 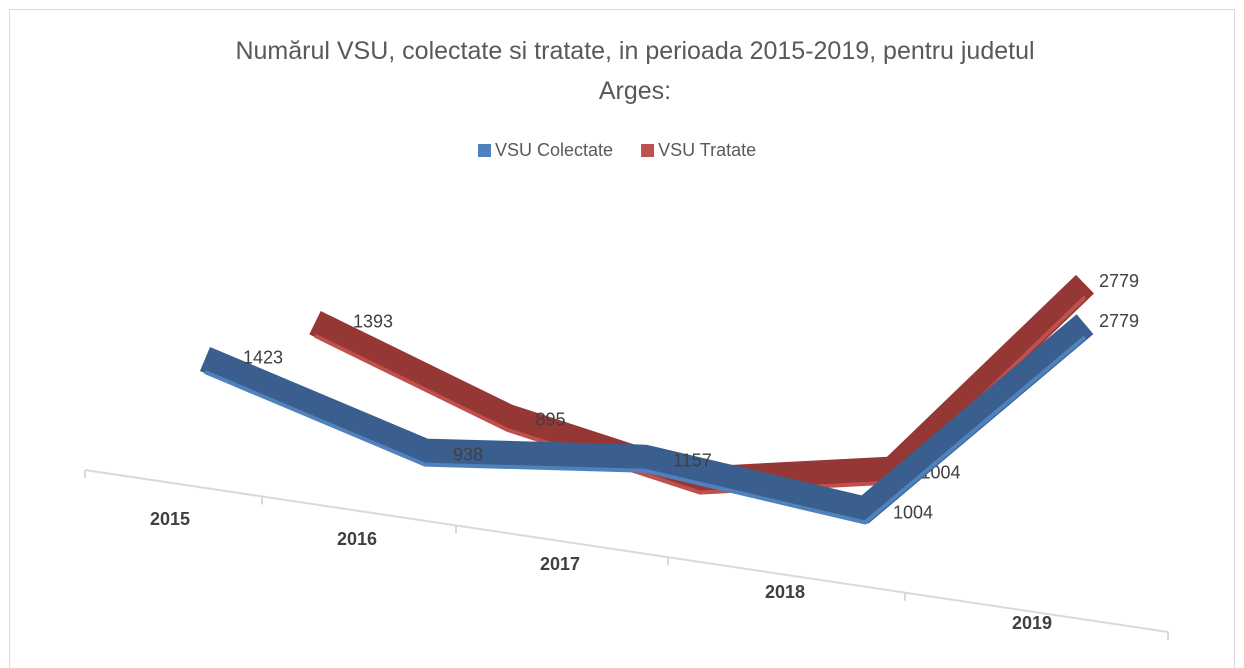 What do you see at coordinates (170, 519) in the screenshot?
I see `x-tick-label: 2015` at bounding box center [170, 519].